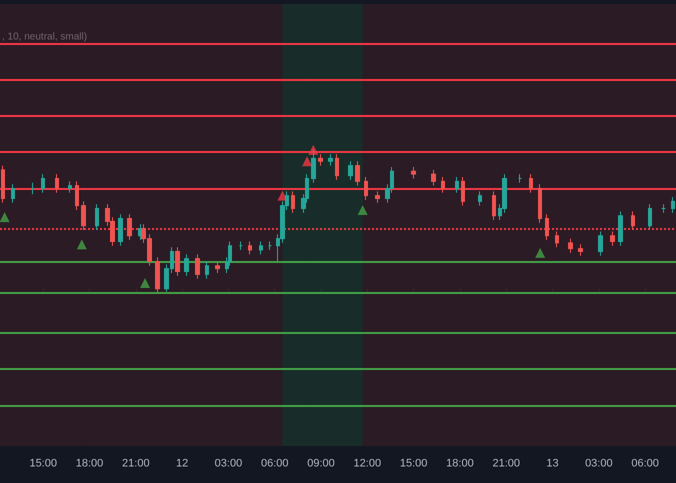 This screenshot has width=676, height=483. Describe the element at coordinates (552, 464) in the screenshot. I see `x-tick-label: 13` at that location.